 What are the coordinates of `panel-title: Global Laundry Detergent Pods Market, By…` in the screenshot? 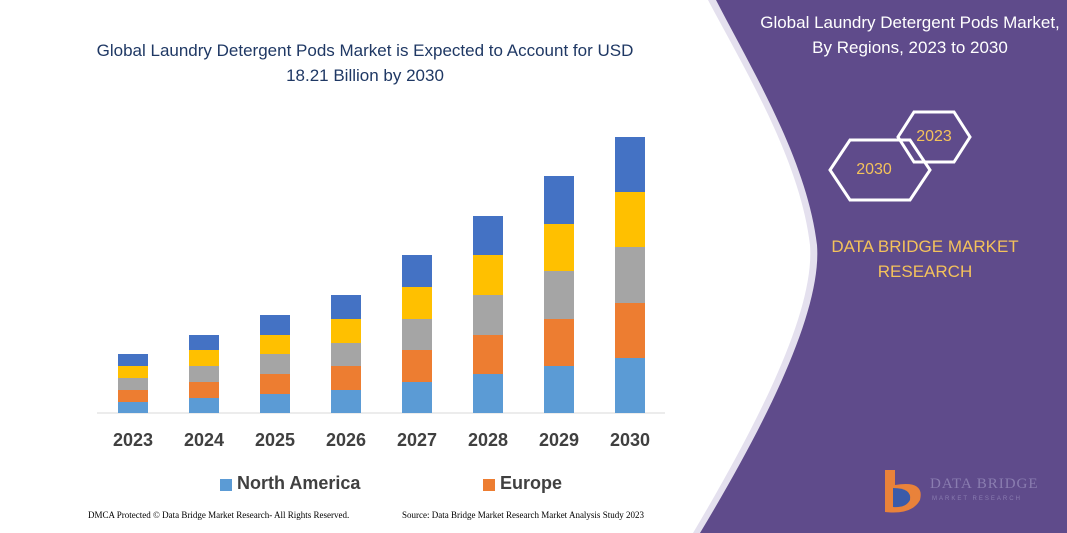 It's located at (910, 35).